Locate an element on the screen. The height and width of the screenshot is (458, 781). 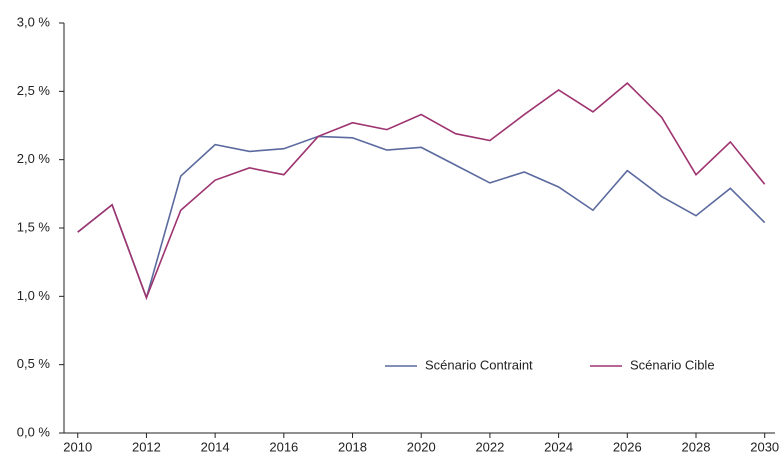
x-tick-label: 2030 is located at coordinates (764, 446).